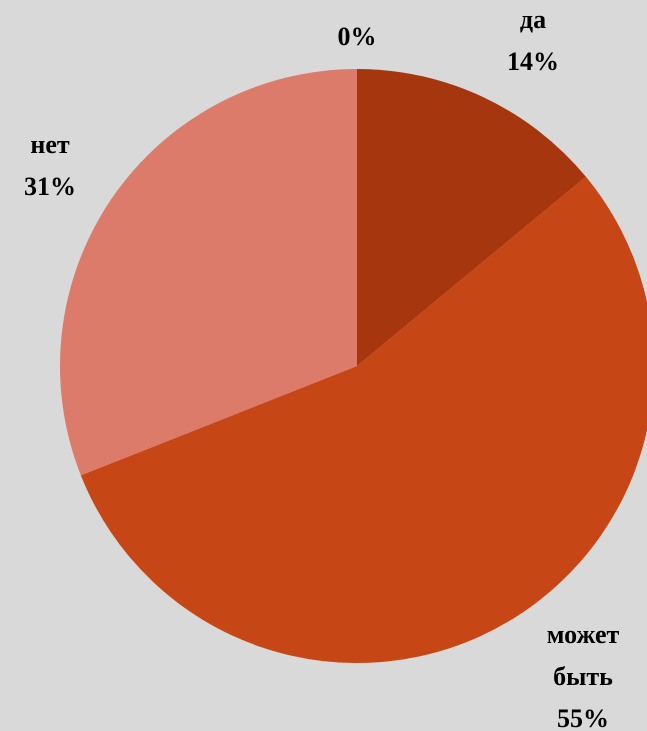  I want to click on slice-label: может быть 55%, so click(583, 672).